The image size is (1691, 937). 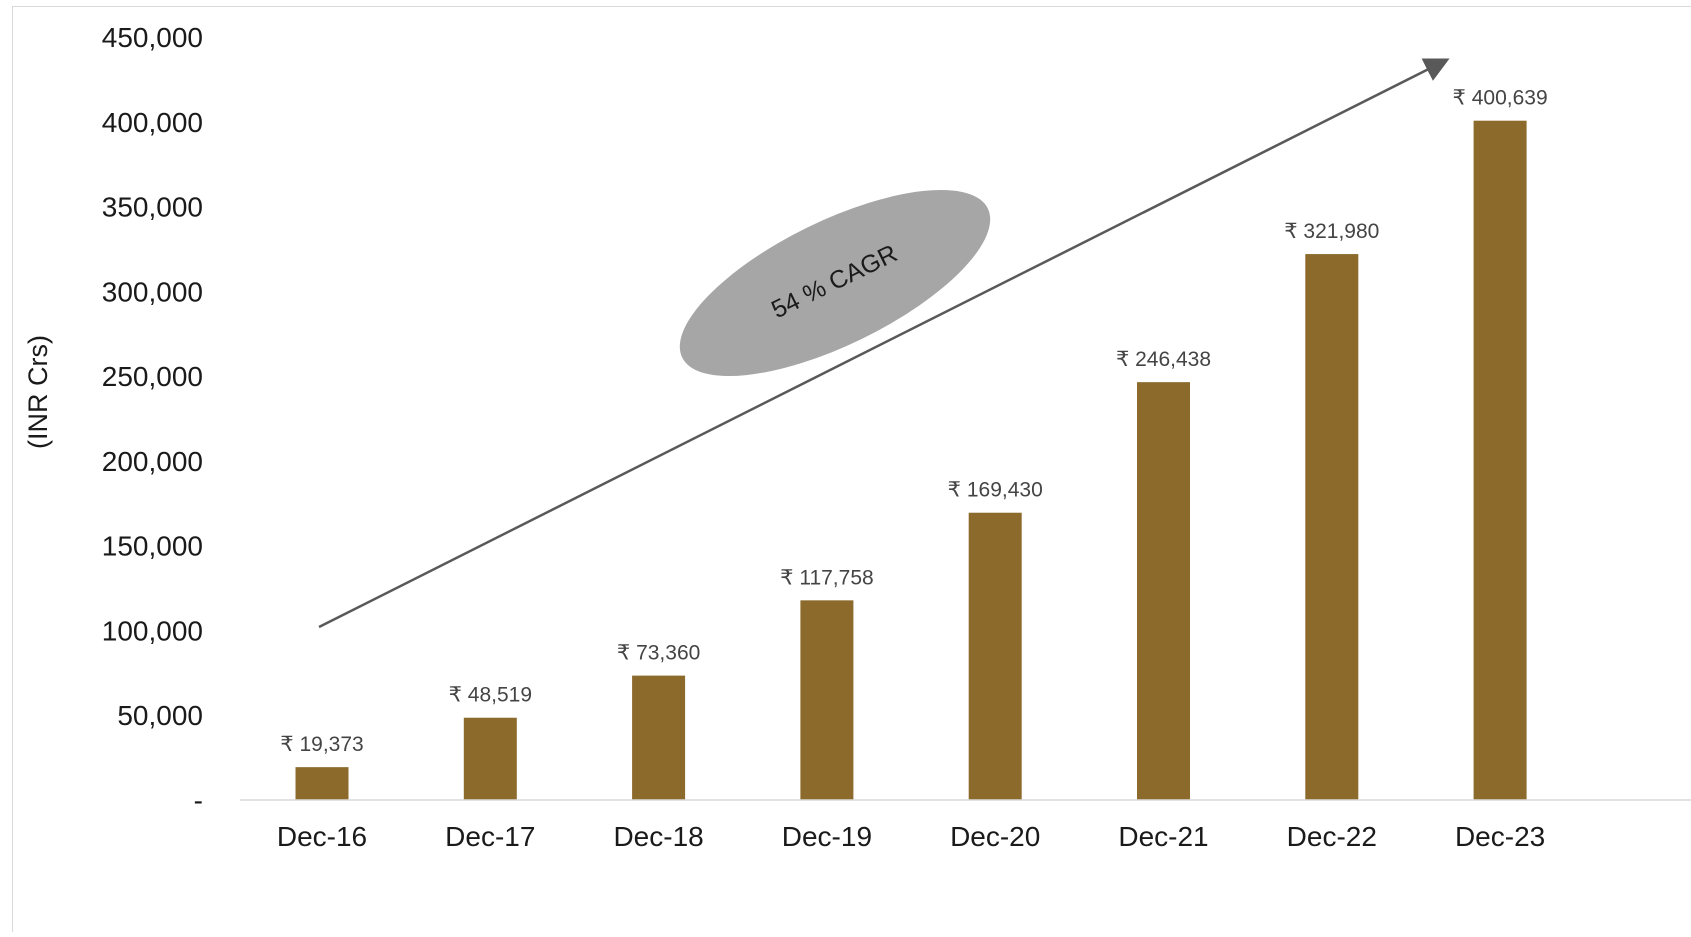 I want to click on value-label: ₹ 400,639, so click(x=1500, y=98).